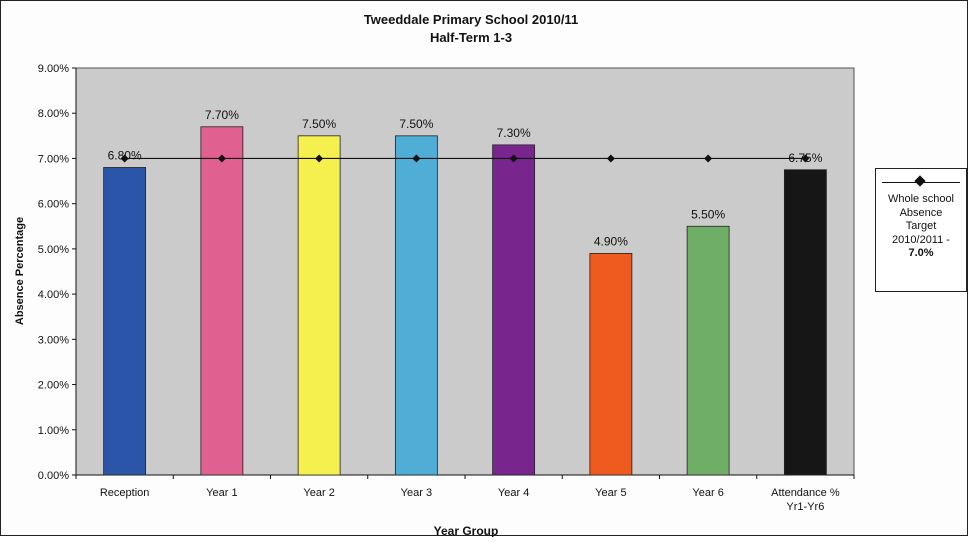  Describe the element at coordinates (20, 271) in the screenshot. I see `y-axis-title: Absence Percentage` at that location.